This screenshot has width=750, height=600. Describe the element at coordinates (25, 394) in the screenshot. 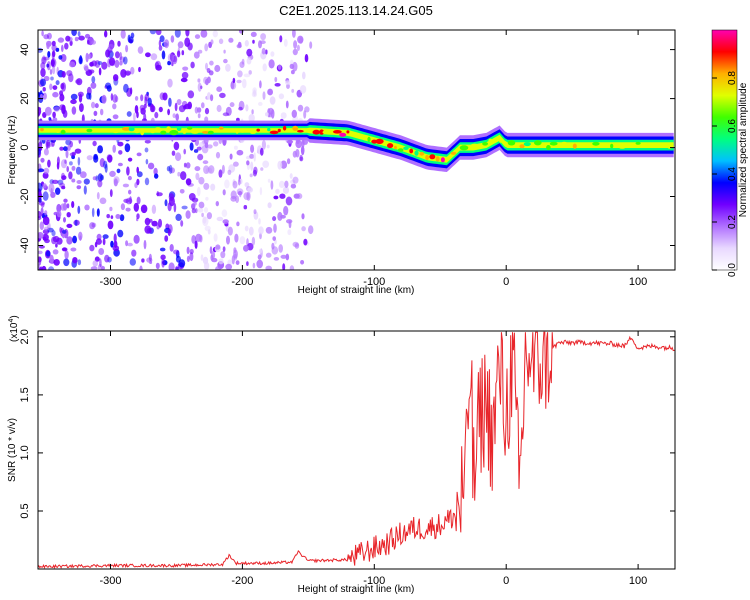

I see `y-tick-label: 1.5` at that location.